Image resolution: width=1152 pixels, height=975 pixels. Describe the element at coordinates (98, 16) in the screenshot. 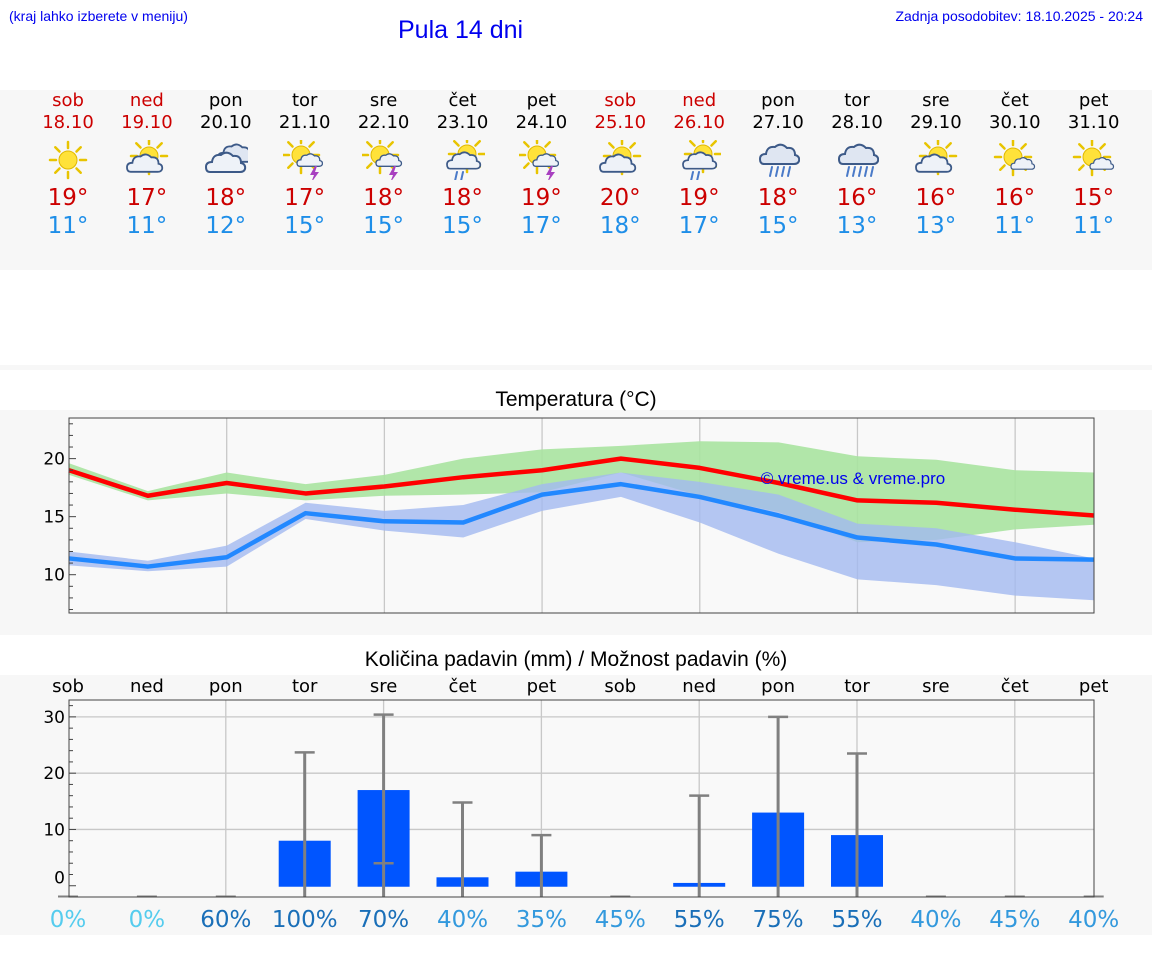

I see `location-hint-link: (kraj lahko izberete v meniju)` at that location.